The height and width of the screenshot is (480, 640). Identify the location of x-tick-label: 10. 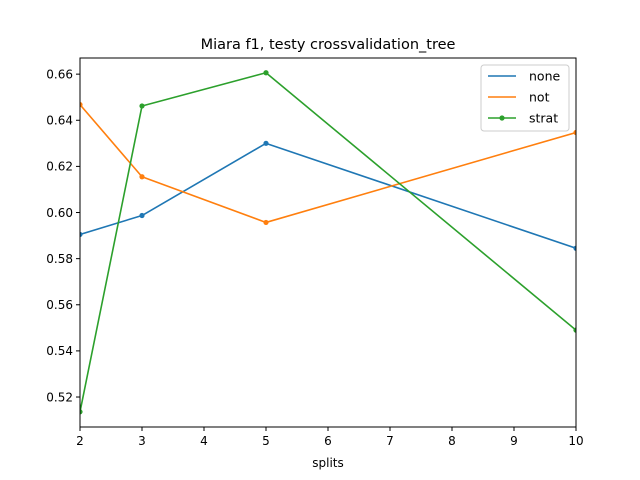
(575, 441).